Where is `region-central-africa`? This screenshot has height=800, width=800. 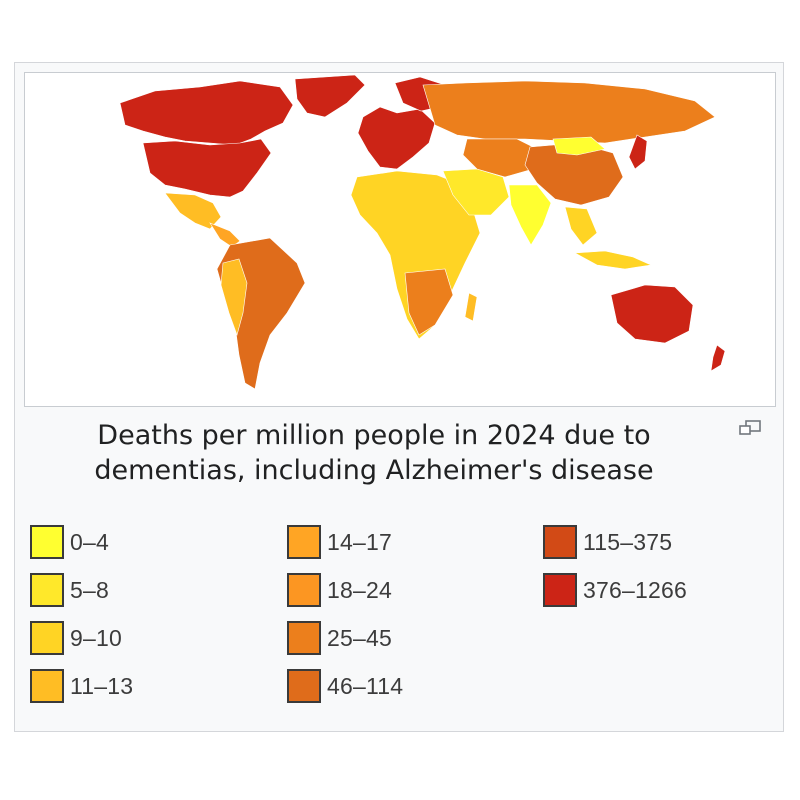 region-central-africa is located at coordinates (429, 302).